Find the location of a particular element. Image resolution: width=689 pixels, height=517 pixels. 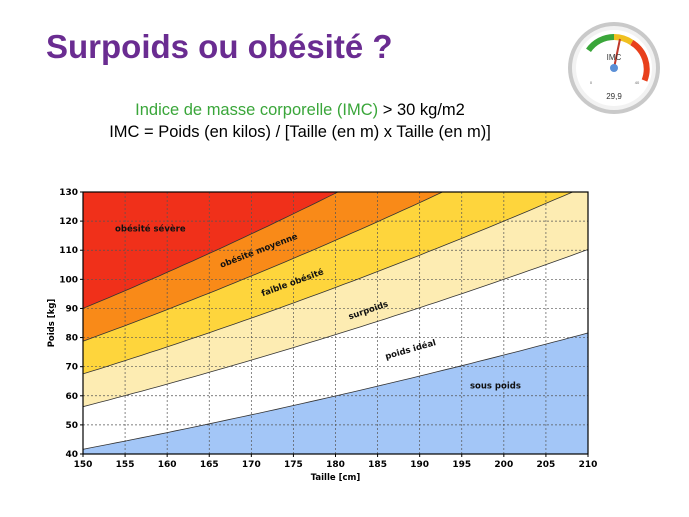

gauge-label: IMC is located at coordinates (614, 57).